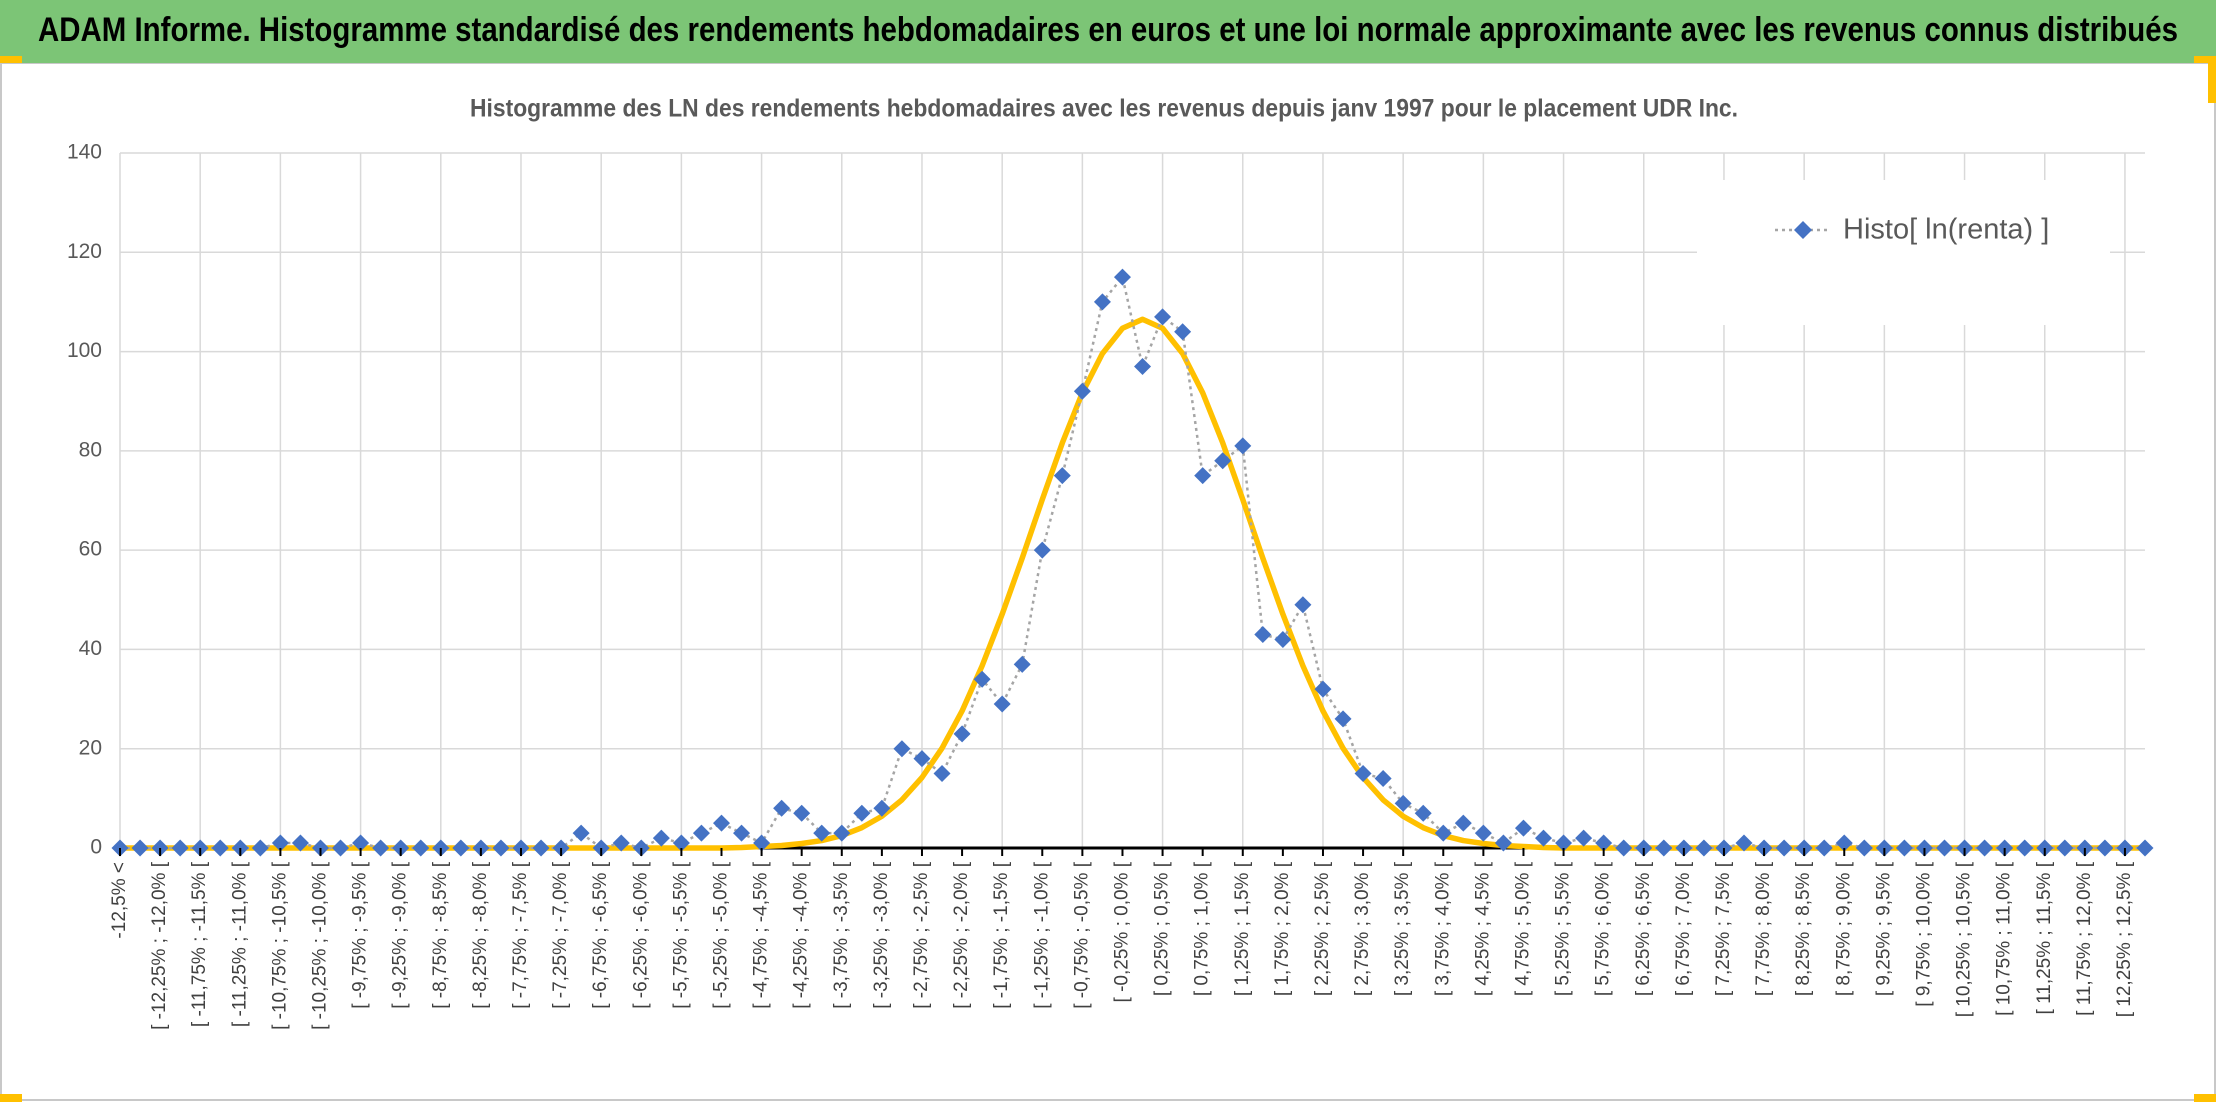  I want to click on x-tick-label: [ 2,25% ; 2,5% [, so click(1322, 928).